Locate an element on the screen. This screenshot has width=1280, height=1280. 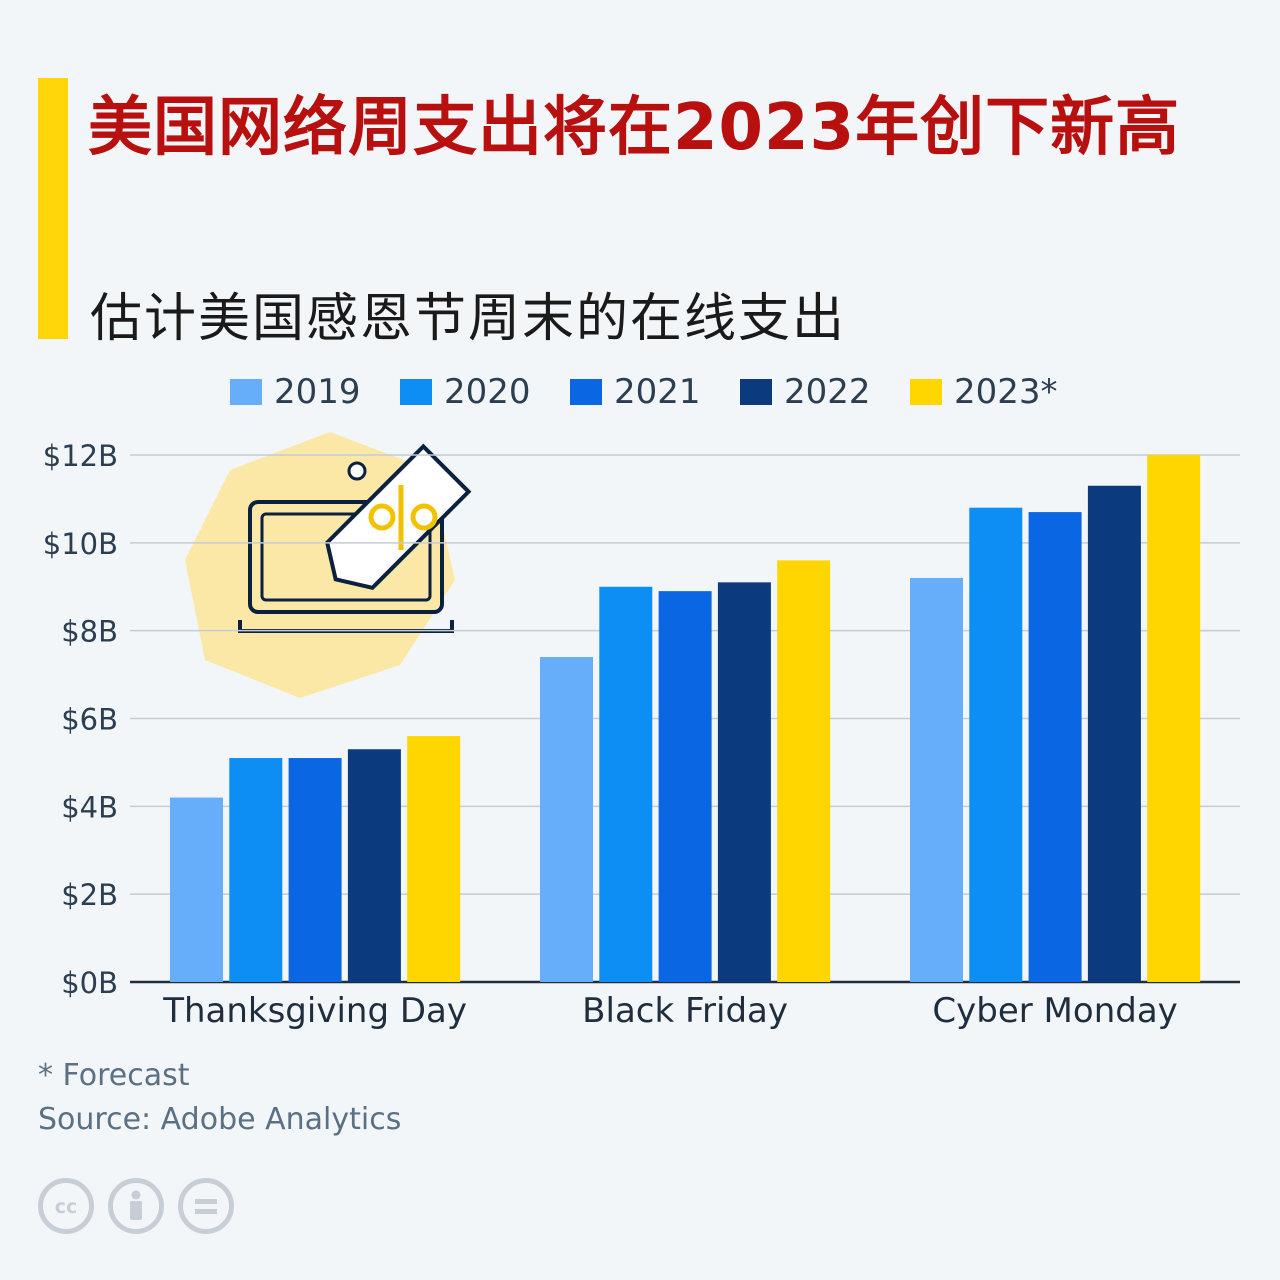
bar-2019-cyber-monday is located at coordinates (936, 779).